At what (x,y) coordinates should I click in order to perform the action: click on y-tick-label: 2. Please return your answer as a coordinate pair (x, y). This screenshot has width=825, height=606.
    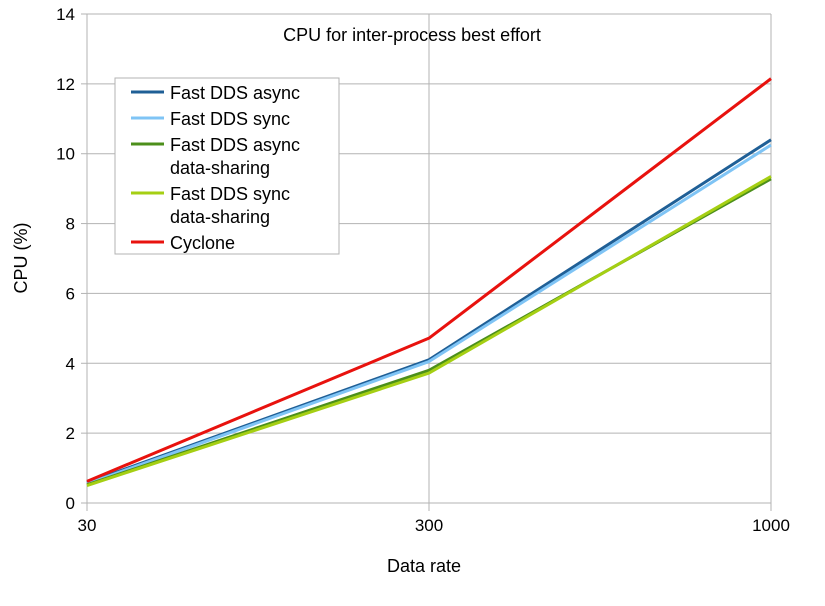
    Looking at the image, I should click on (70, 433).